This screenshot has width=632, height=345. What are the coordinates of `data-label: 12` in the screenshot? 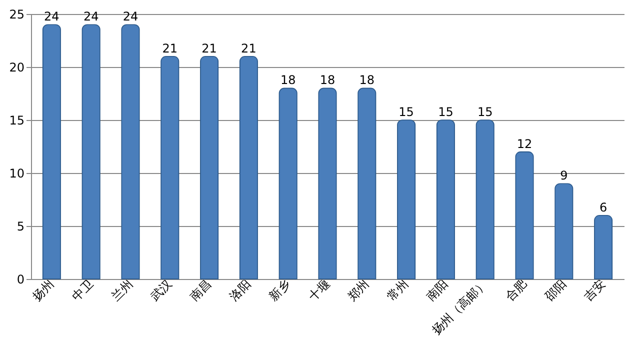 It's located at (524, 143).